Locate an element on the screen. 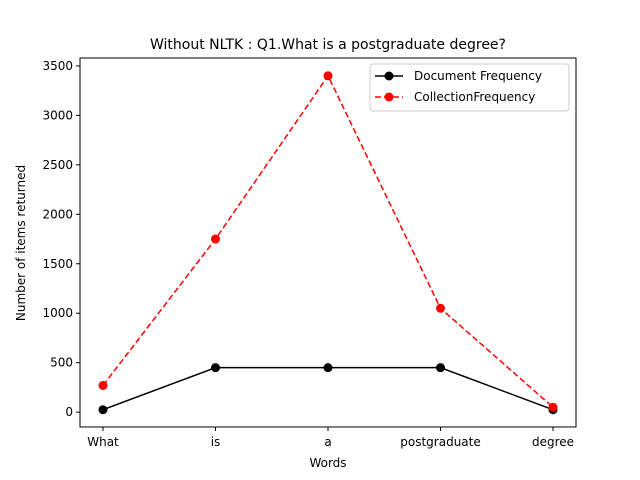 The width and height of the screenshot is (640, 480). legend-label-0: Document Frequency is located at coordinates (478, 76).